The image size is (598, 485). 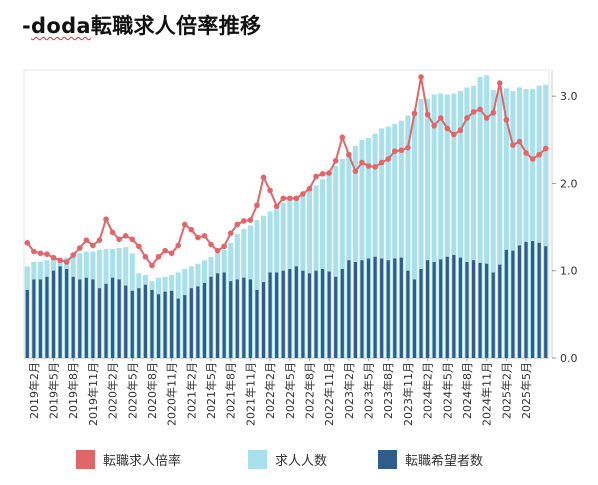 What do you see at coordinates (301, 461) in the screenshot?
I see `legend-label-jobs: 求人人数` at bounding box center [301, 461].